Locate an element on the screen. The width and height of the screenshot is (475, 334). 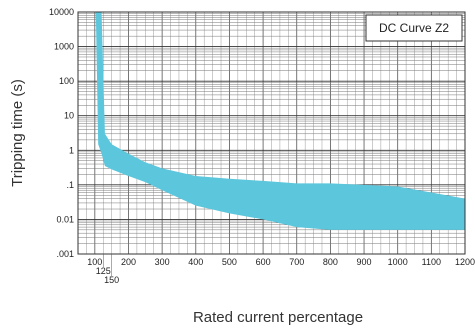
y-tick-label: .1 is located at coordinates (70, 185).